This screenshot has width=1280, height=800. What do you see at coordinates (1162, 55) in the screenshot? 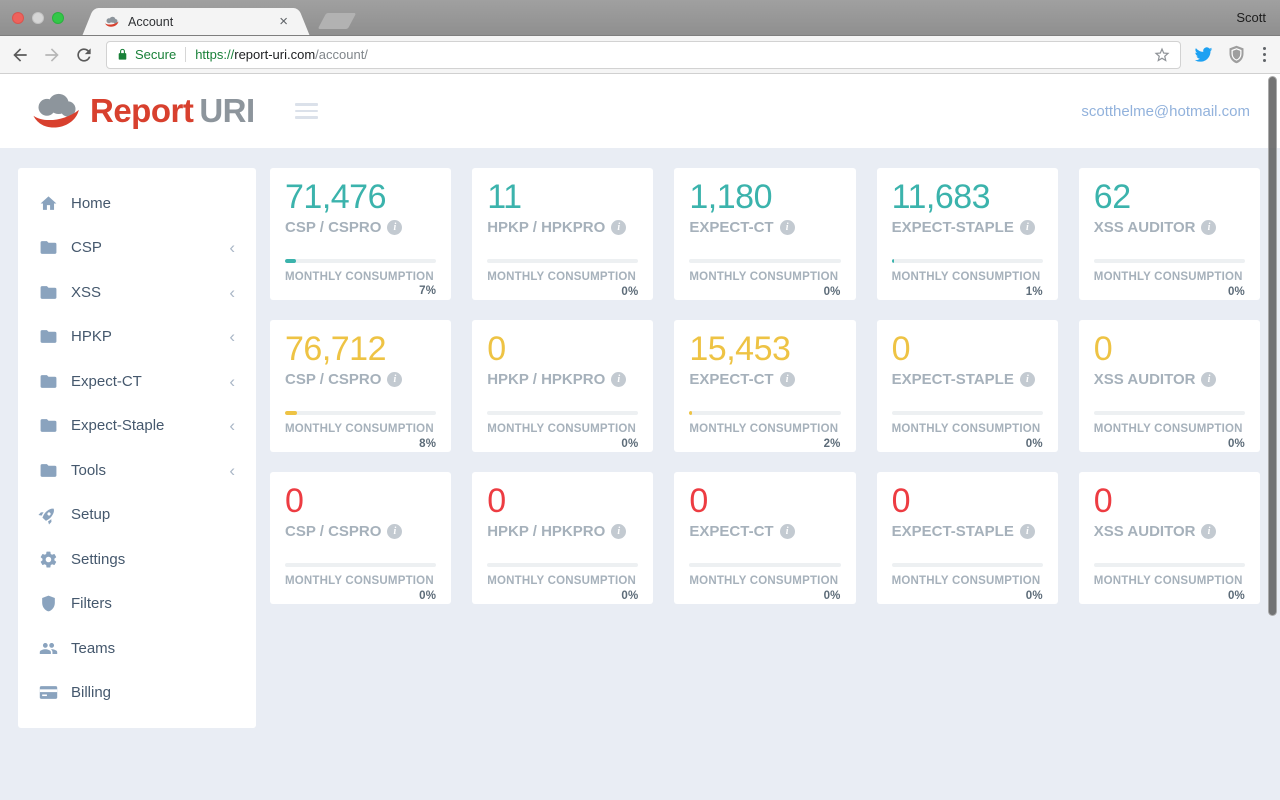
I see `bookmark-star-icon` at bounding box center [1162, 55].